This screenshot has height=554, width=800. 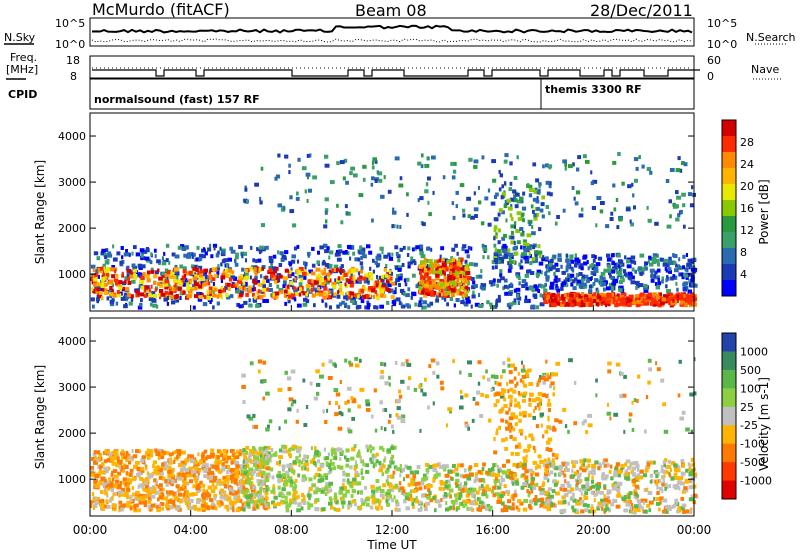 What do you see at coordinates (24, 57) in the screenshot?
I see `freq-label: Freq.` at bounding box center [24, 57].